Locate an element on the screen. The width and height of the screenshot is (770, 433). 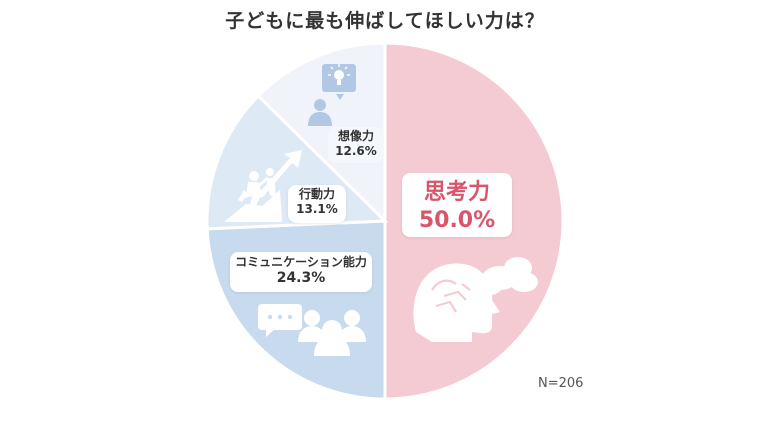
chat-people-icon is located at coordinates (312, 330).